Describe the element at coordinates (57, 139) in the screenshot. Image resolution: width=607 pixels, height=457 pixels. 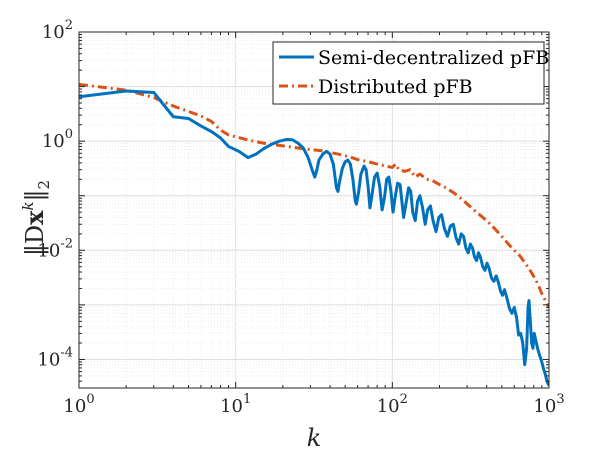
I see `y-tick-label: 10⁰` at that location.